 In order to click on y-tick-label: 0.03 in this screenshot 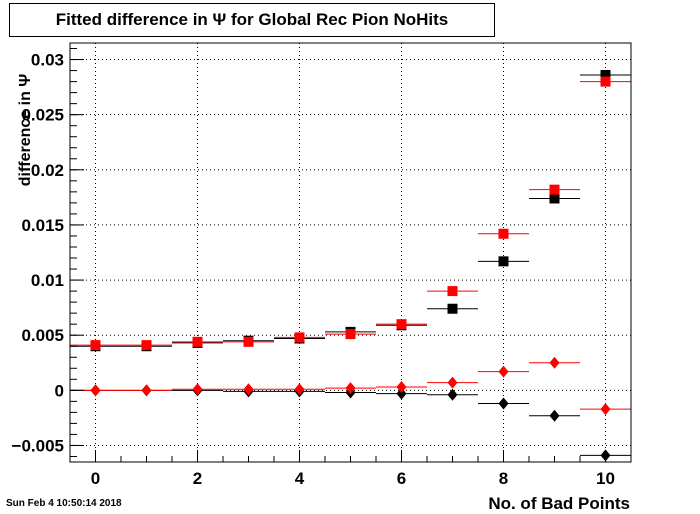, I will do `click(47, 60)`.